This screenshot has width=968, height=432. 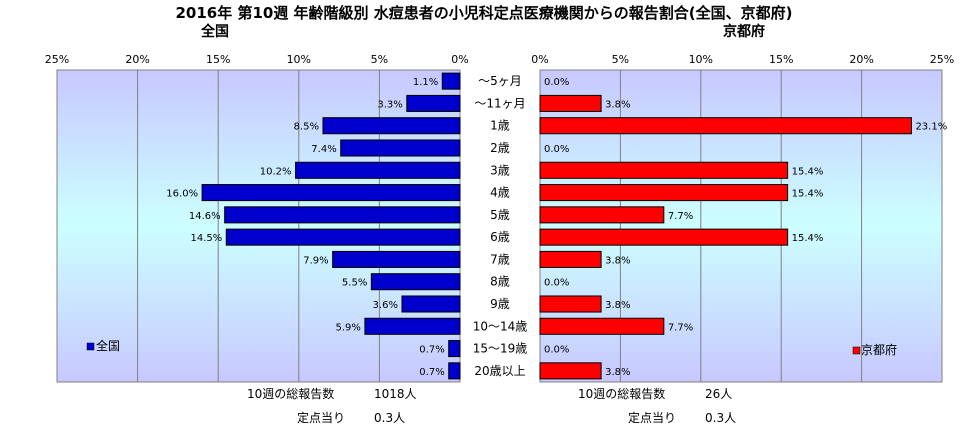 I want to click on category-label: 3歳, so click(x=500, y=170).